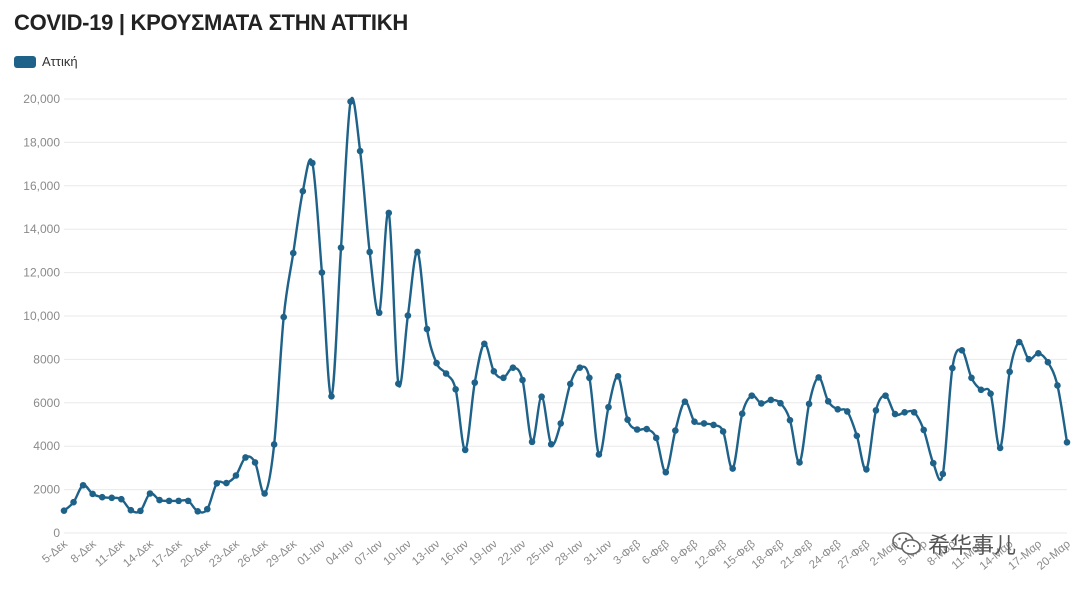 This screenshot has height=589, width=1080. What do you see at coordinates (340, 553) in the screenshot?
I see `x-tick-label: 04-Ιαν` at bounding box center [340, 553].